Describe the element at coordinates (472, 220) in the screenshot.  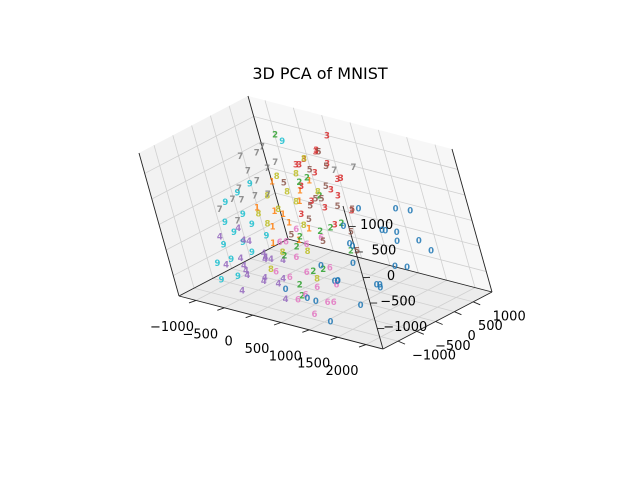
I see `wall-edge-right` at that location.